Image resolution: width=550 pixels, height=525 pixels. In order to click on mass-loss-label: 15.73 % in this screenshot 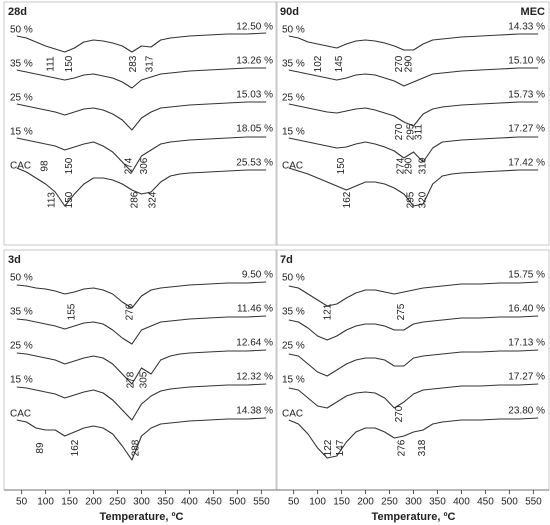, I will do `click(526, 95)`.